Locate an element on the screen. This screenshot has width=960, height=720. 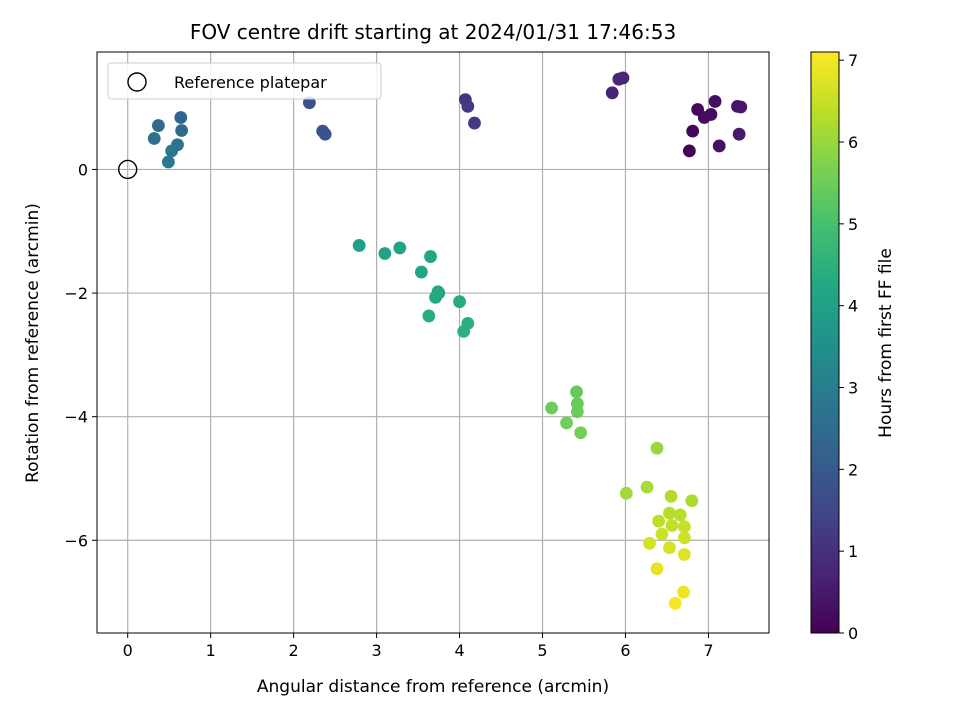
x-tick-label: 0 is located at coordinates (128, 650).